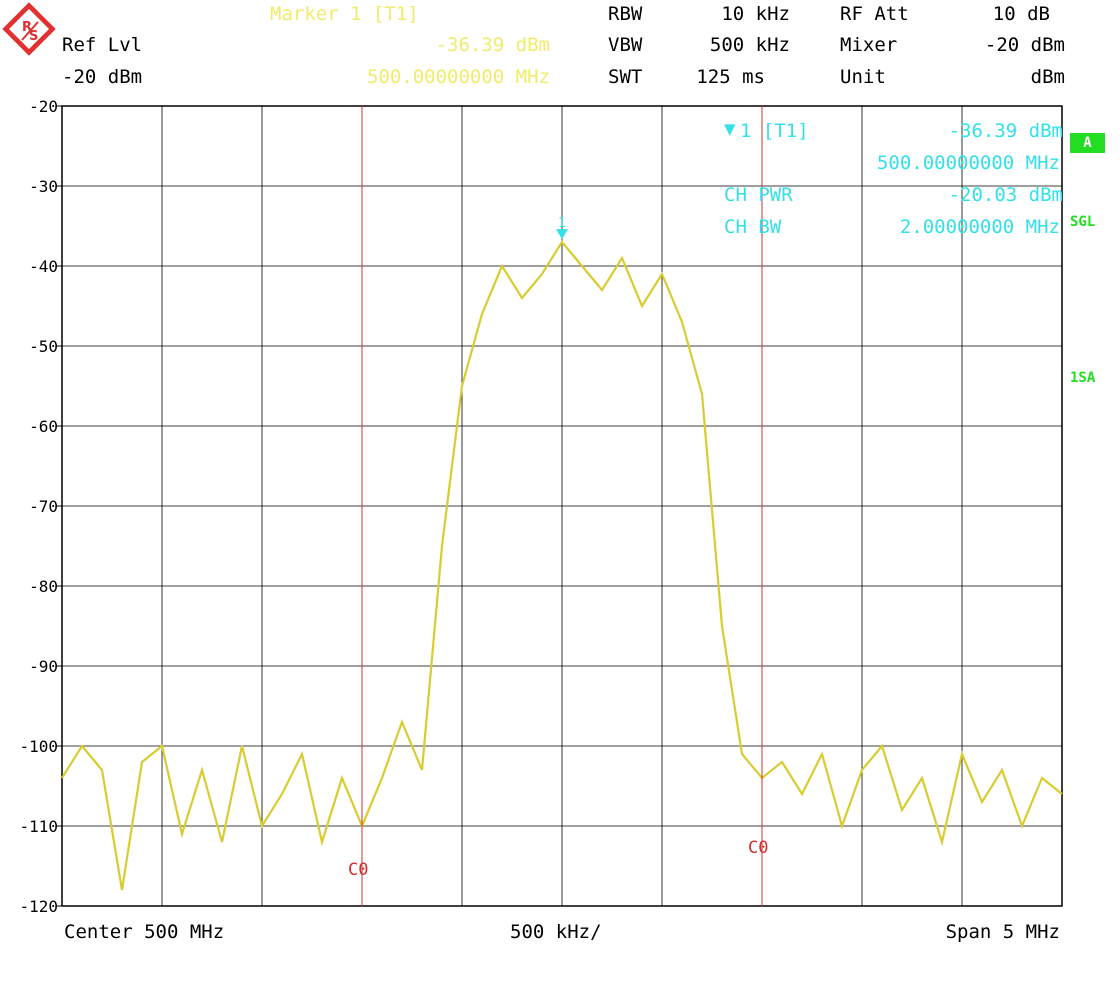 The height and width of the screenshot is (986, 1120). I want to click on y-tick-label: -110, so click(38, 826).